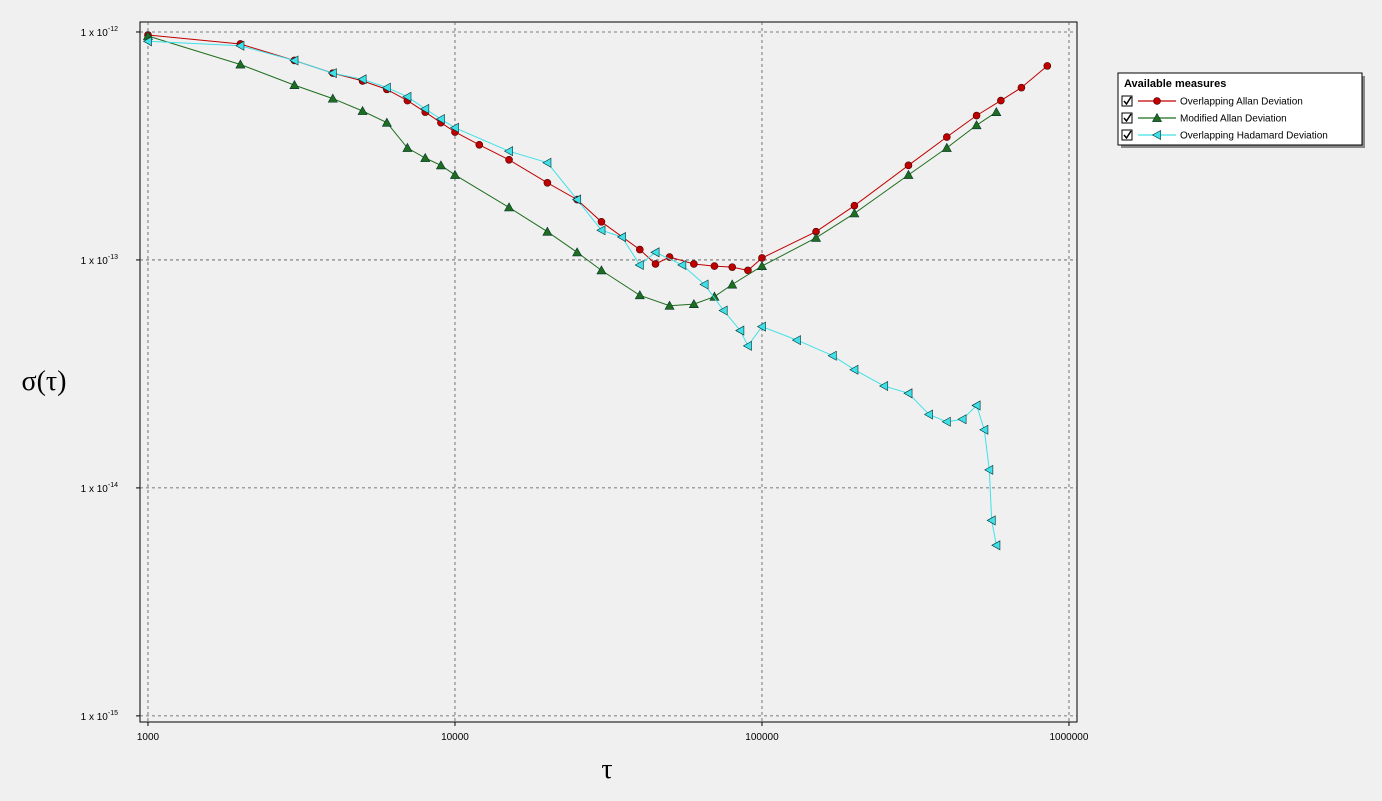 Image resolution: width=1382 pixels, height=801 pixels. I want to click on y-tick-label: 1 x 10⁻¹⁴, so click(99, 488).